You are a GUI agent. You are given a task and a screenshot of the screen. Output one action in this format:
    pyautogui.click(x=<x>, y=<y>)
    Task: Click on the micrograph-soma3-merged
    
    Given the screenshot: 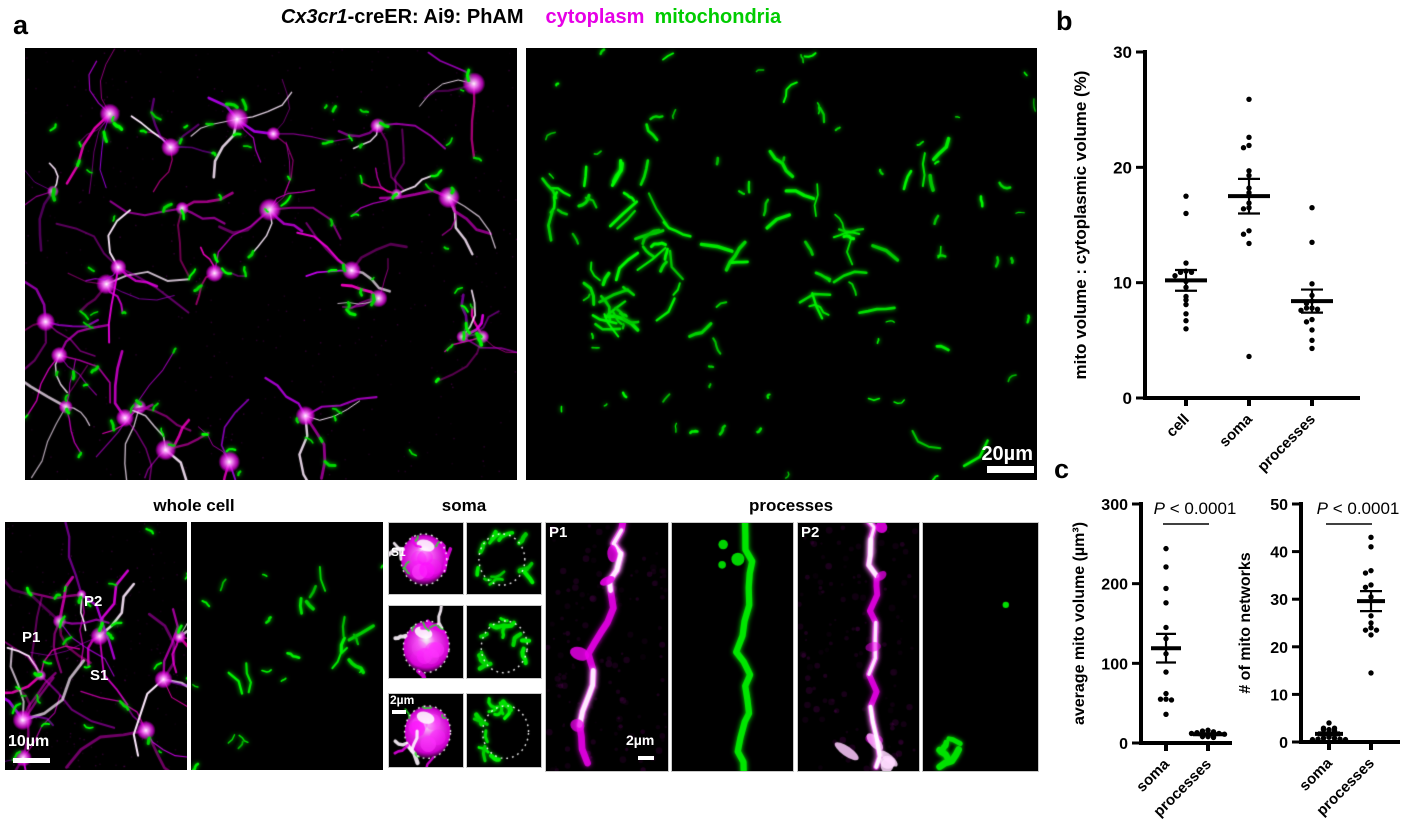 What is the action you would take?
    pyautogui.click(x=426, y=730)
    